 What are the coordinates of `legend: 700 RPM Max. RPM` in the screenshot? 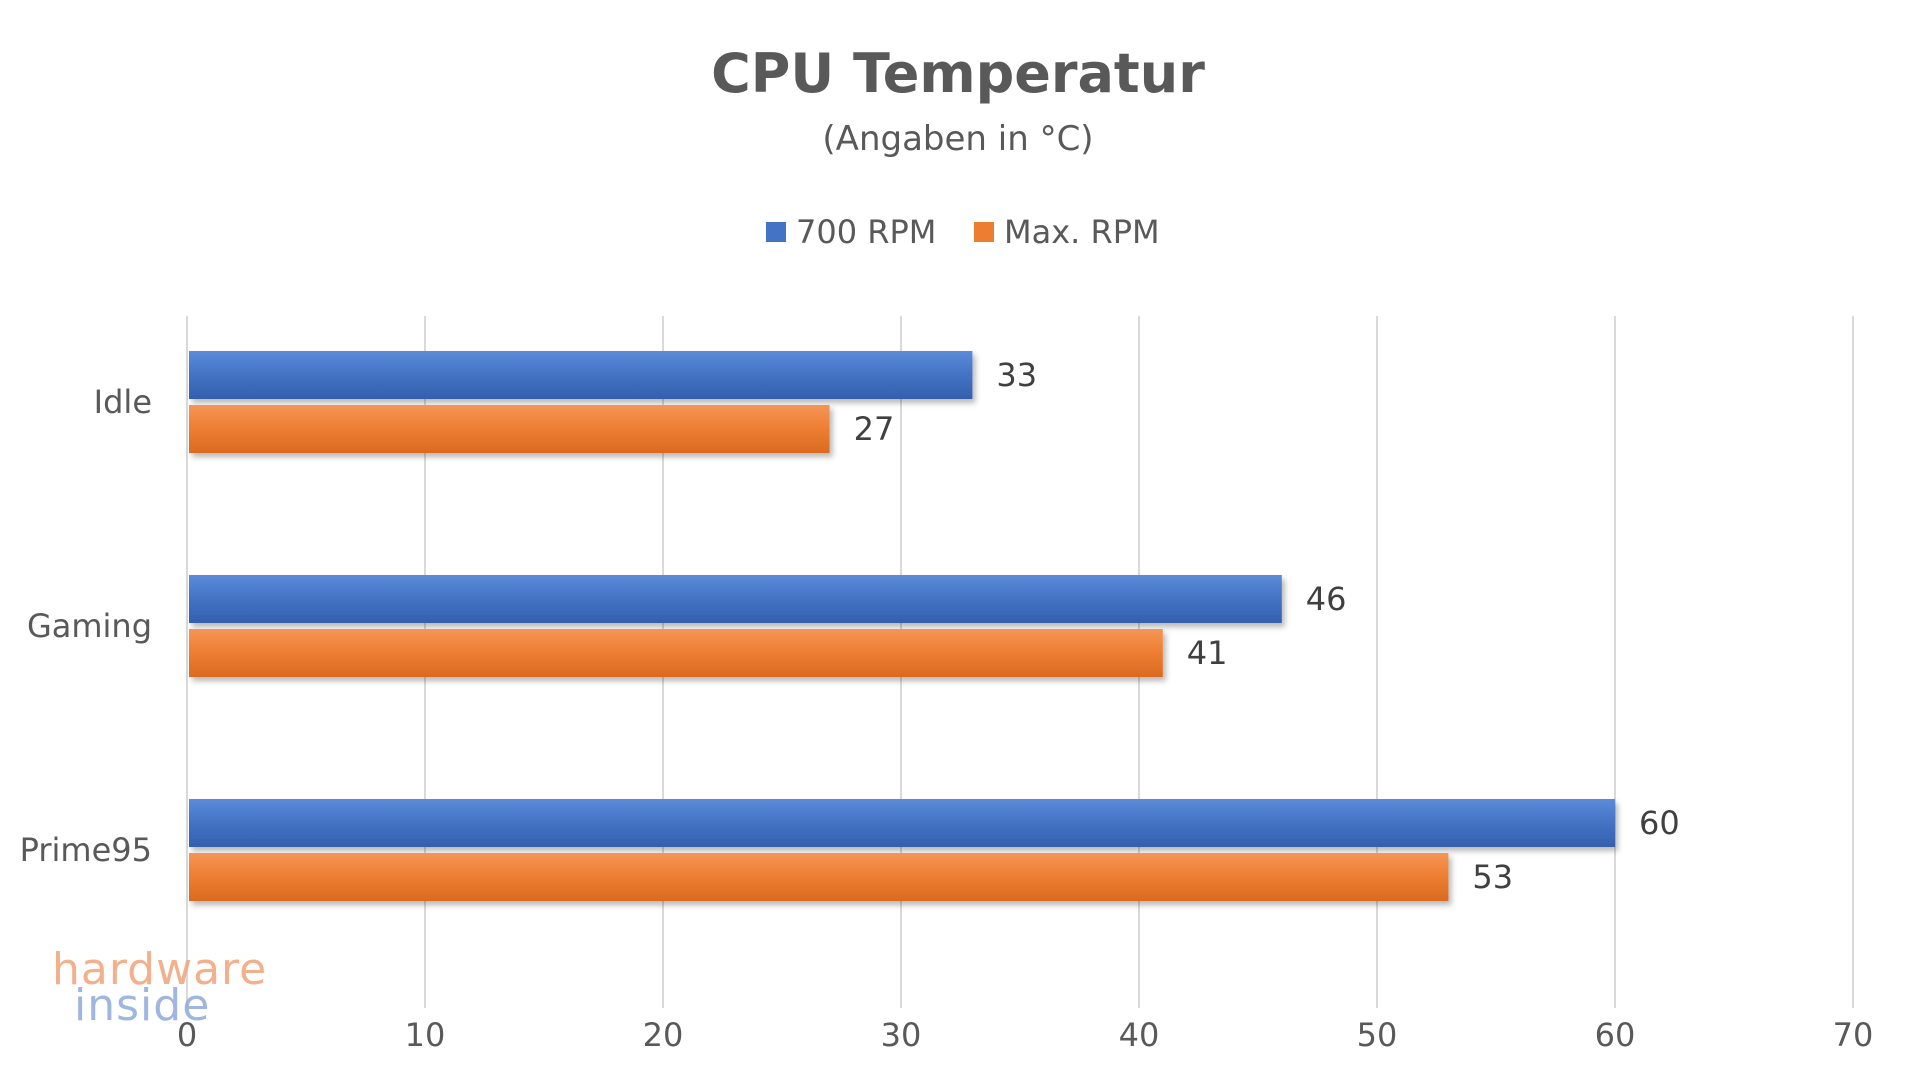 It's located at (963, 232).